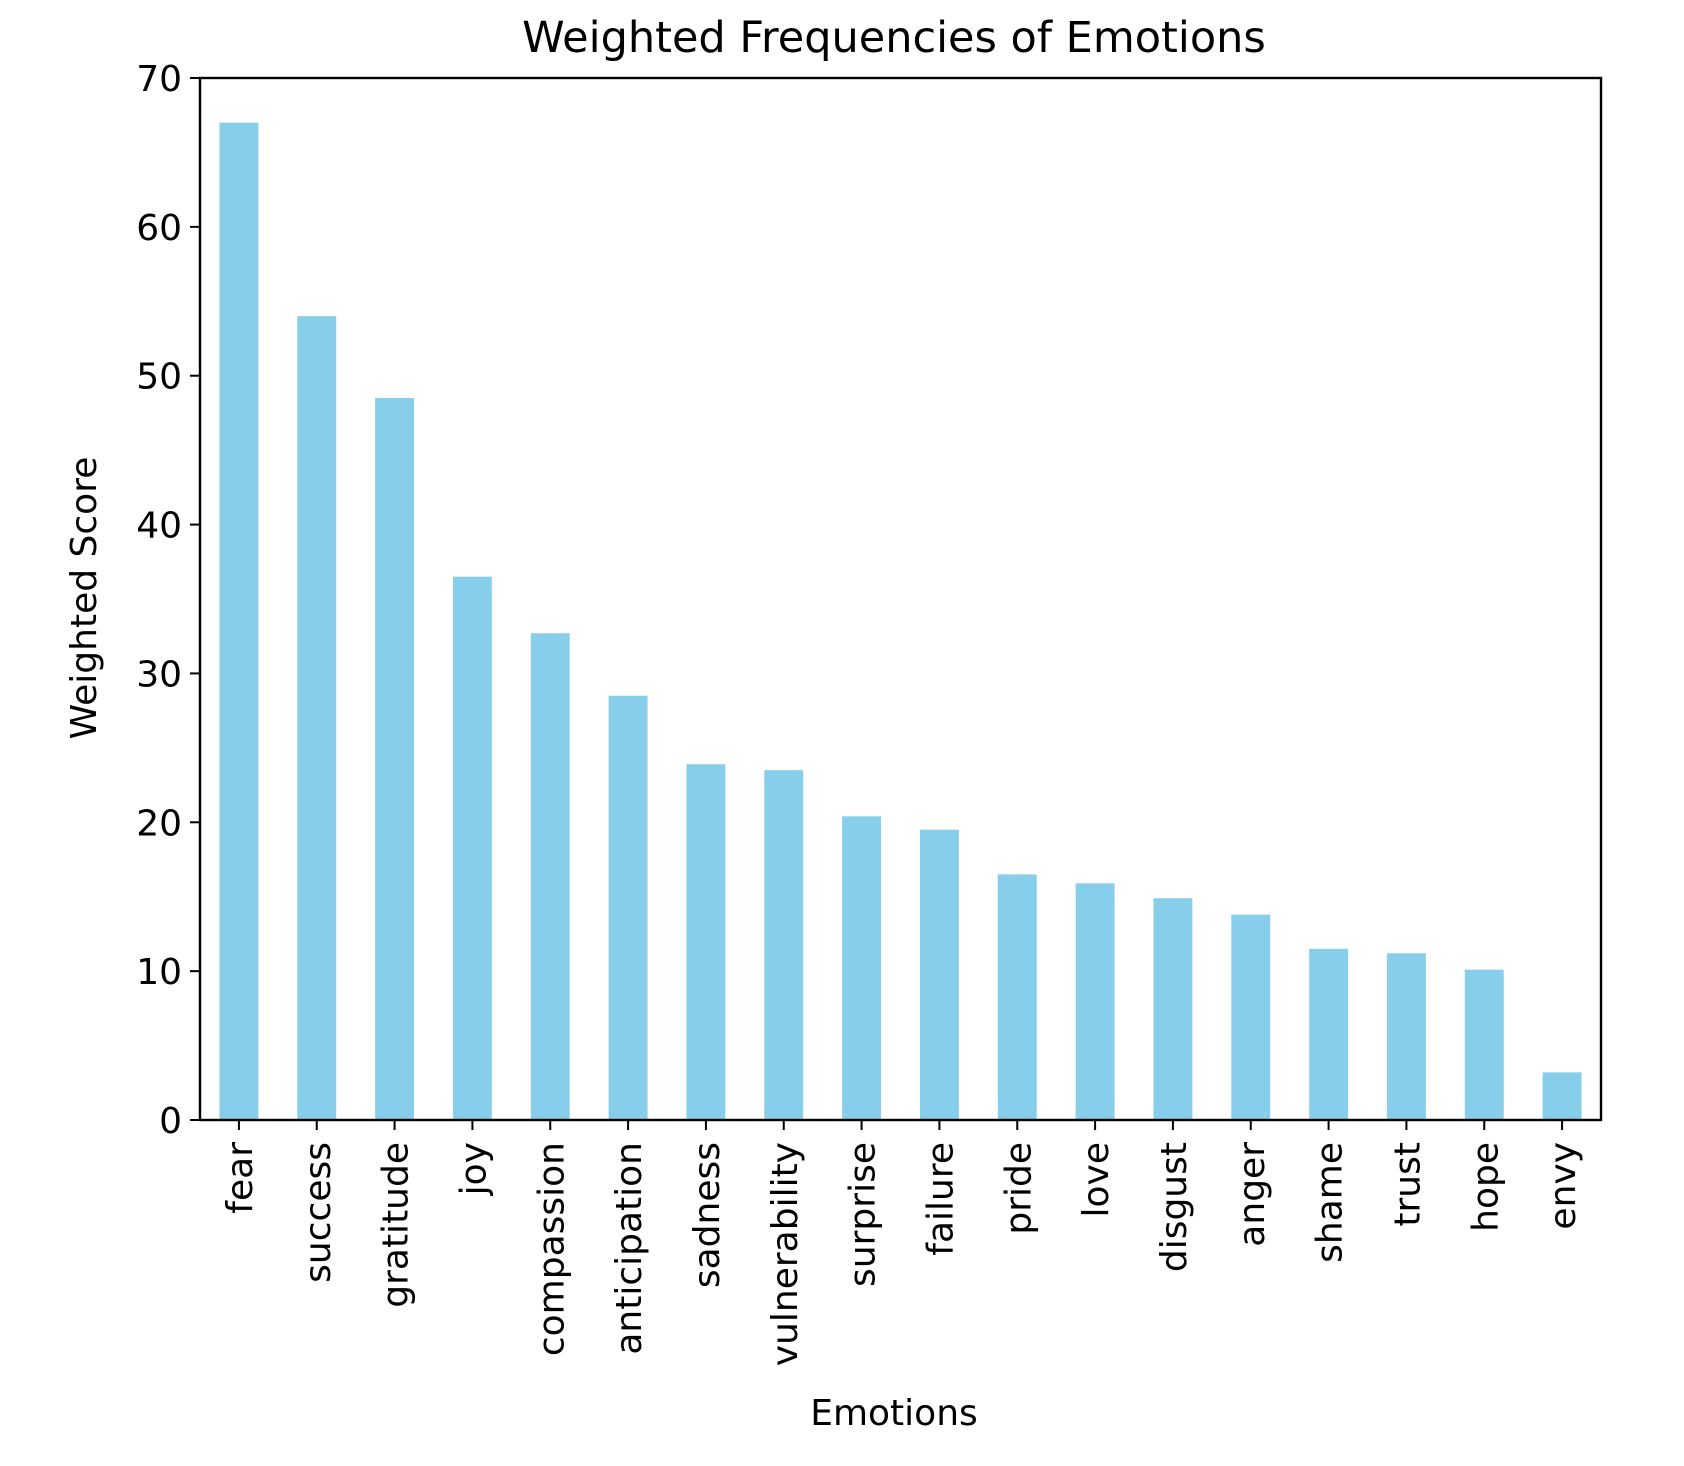  Describe the element at coordinates (1173, 1009) in the screenshot. I see `bar-disgust` at that location.